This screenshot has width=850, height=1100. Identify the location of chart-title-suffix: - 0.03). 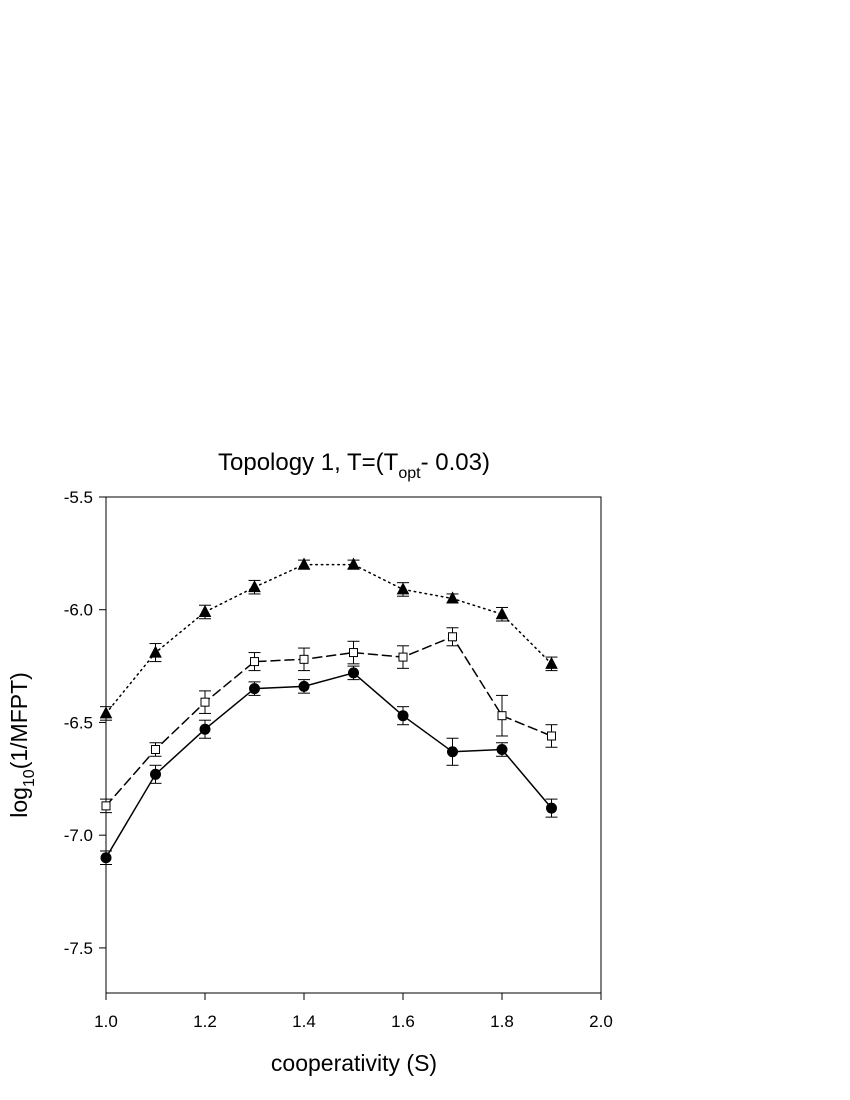
(455, 462).